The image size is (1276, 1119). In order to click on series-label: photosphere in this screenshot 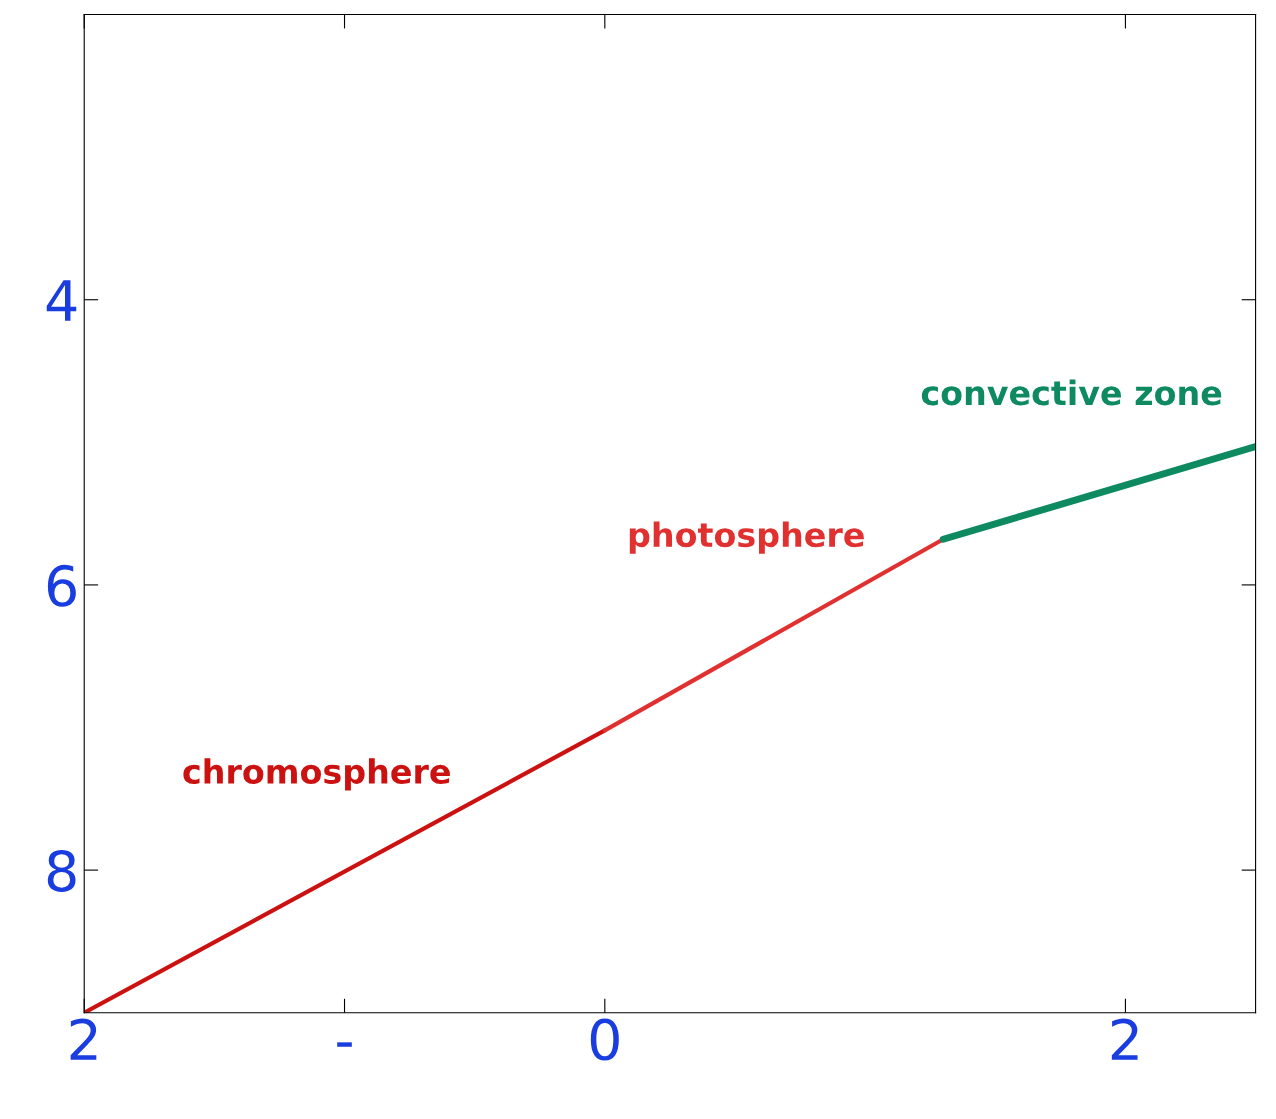, I will do `click(746, 537)`.